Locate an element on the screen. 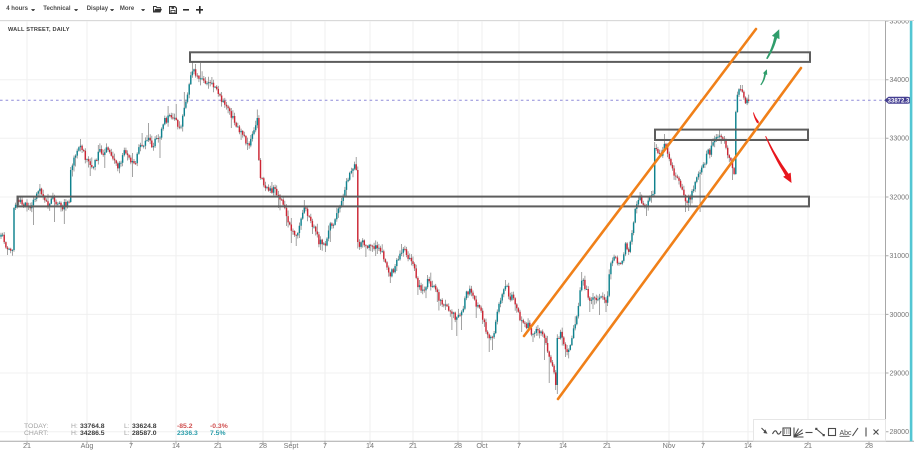 This screenshot has width=914, height=452. svg-text: 35000 is located at coordinates (900, 21).